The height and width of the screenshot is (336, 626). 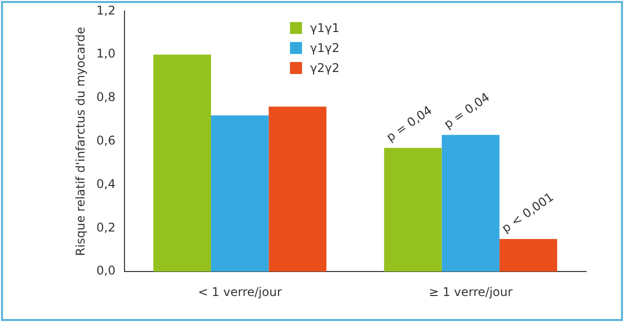 What do you see at coordinates (325, 68) in the screenshot?
I see `legend-label: γ2γ2` at bounding box center [325, 68].